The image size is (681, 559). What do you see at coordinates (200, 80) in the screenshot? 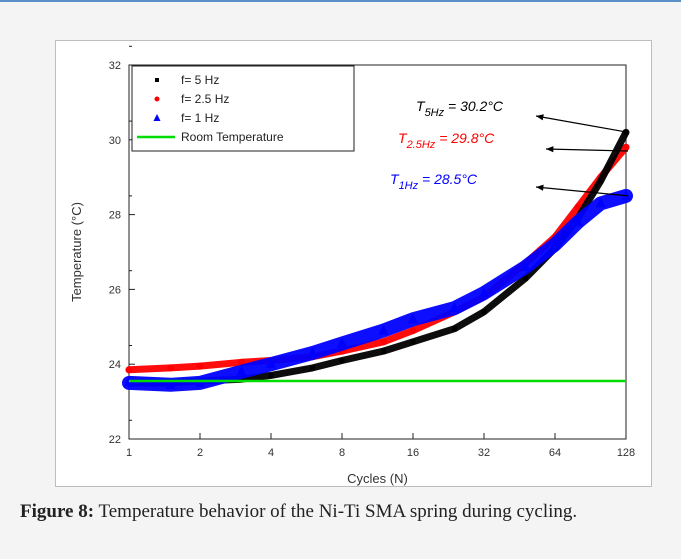
I see `legend-entry-label: f= 5 Hz` at bounding box center [200, 80].